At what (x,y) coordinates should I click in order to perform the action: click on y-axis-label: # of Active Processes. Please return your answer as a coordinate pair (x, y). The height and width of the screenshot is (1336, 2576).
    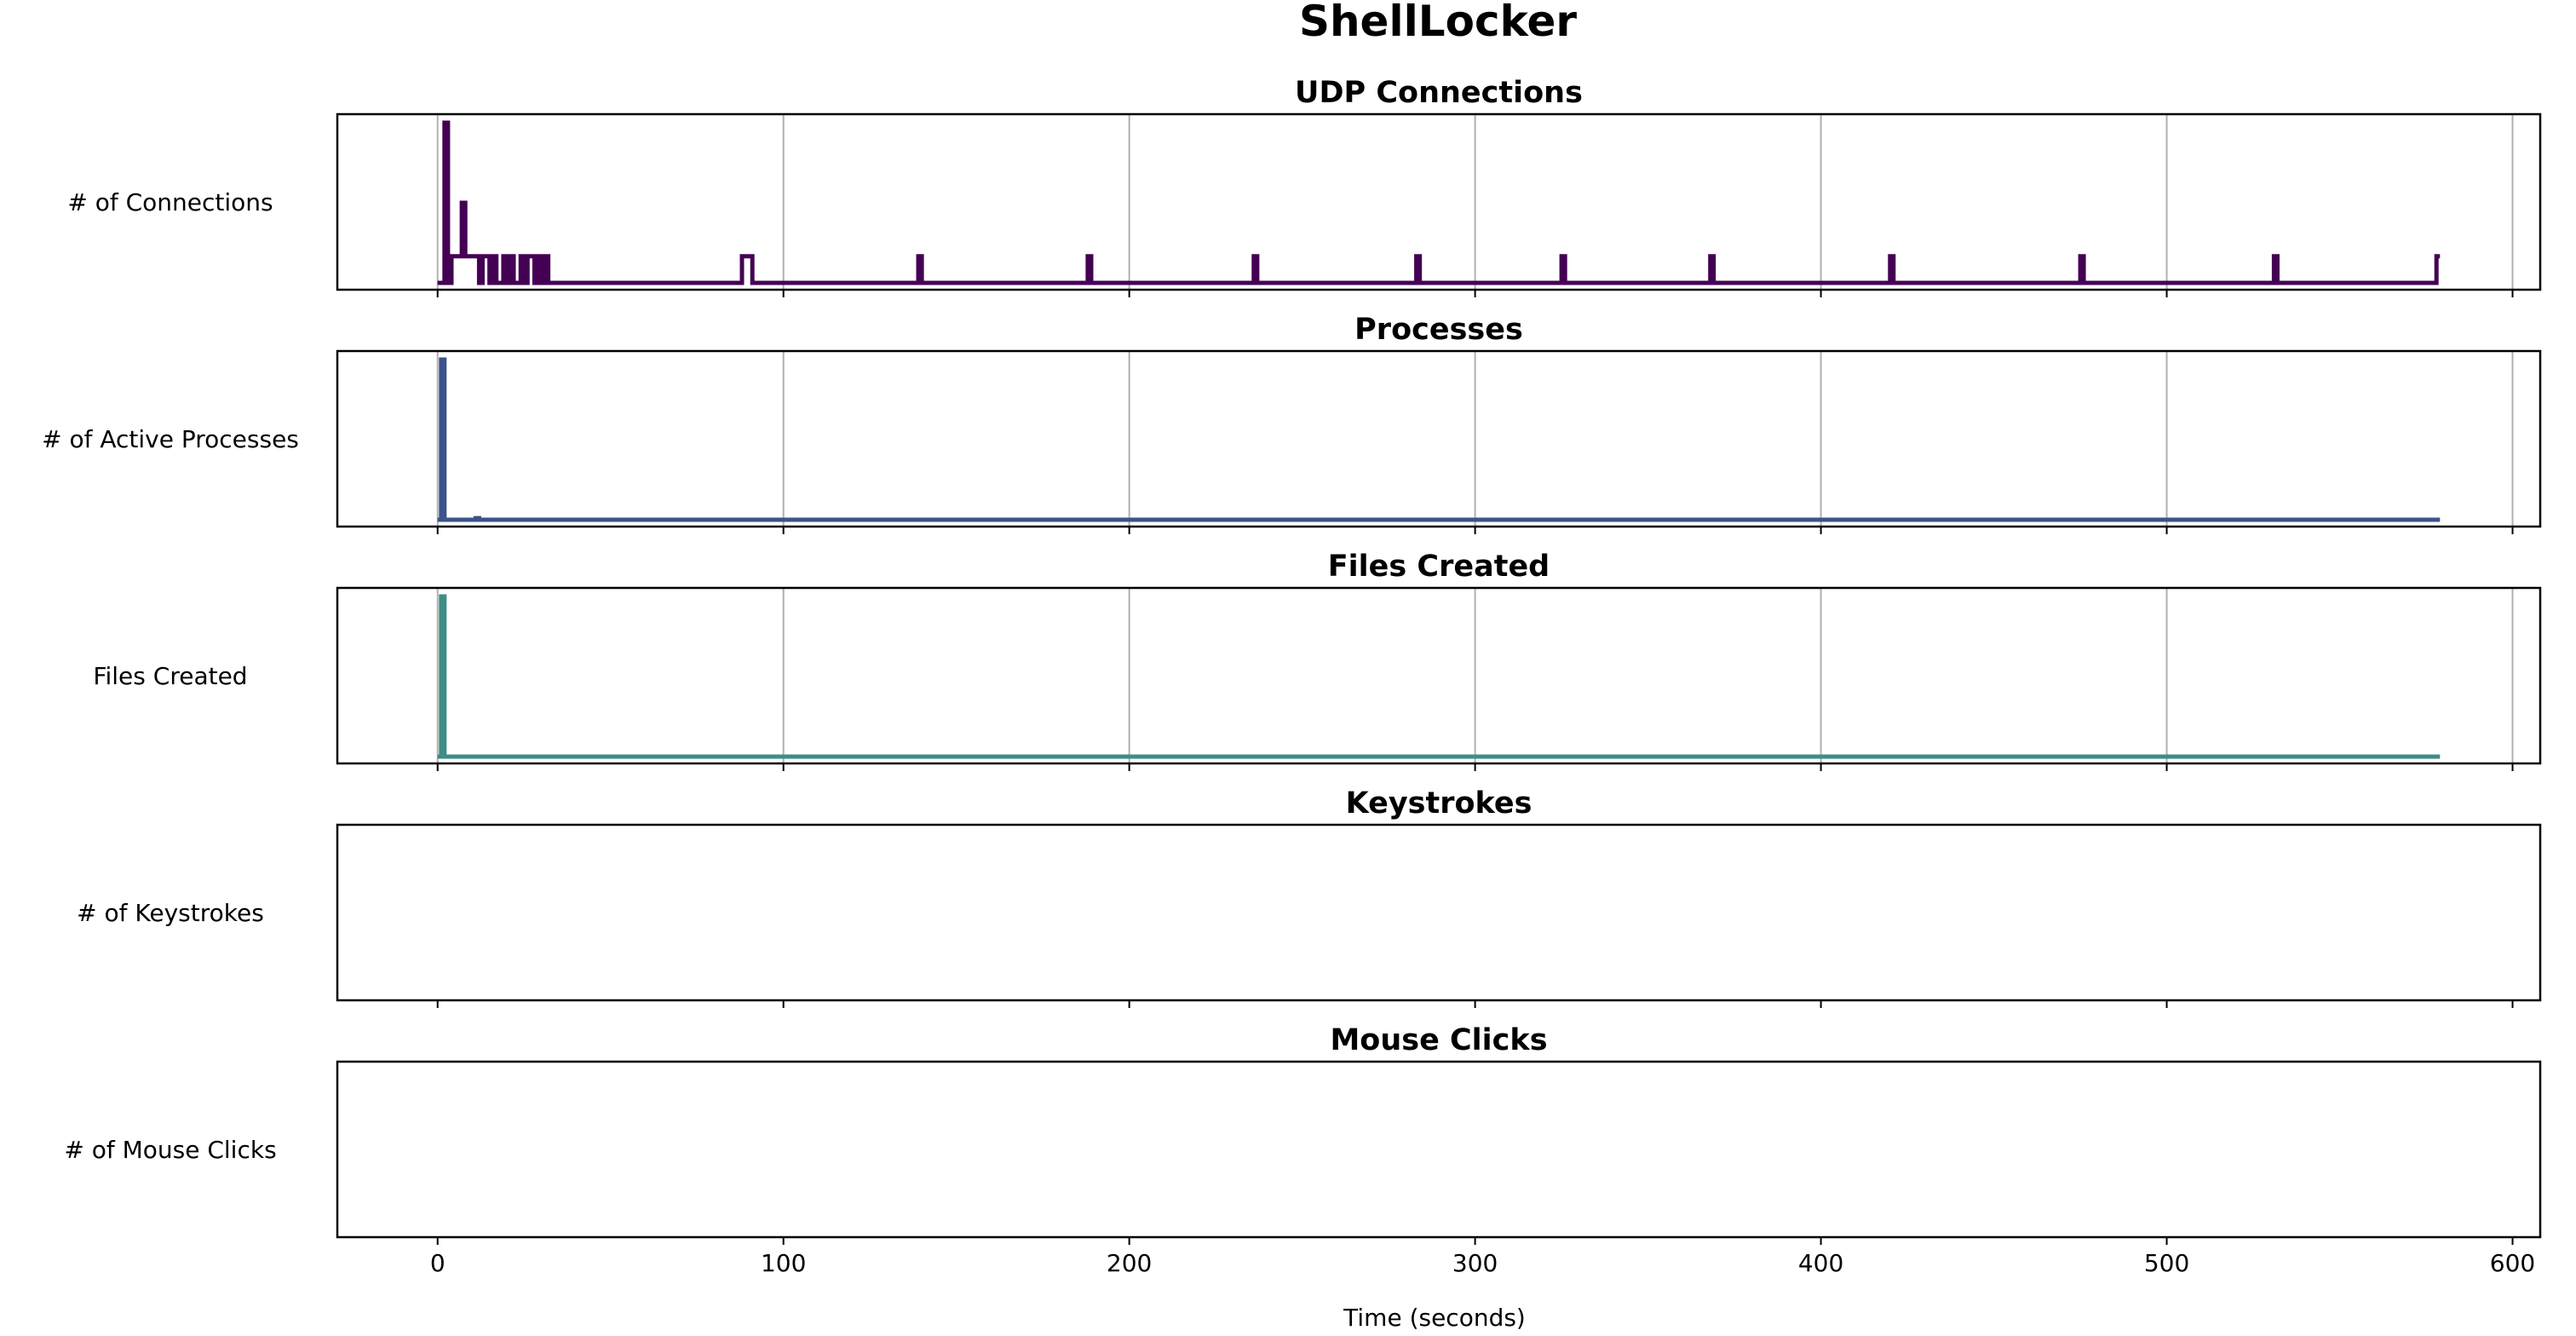
    Looking at the image, I should click on (171, 439).